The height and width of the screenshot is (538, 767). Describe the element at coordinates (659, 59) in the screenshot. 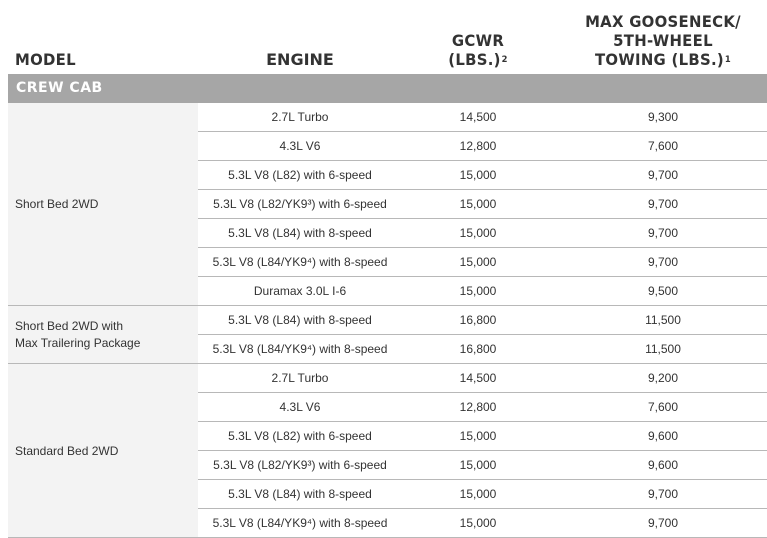

I see `towing-header-unit: TOWING (LBS.)` at that location.